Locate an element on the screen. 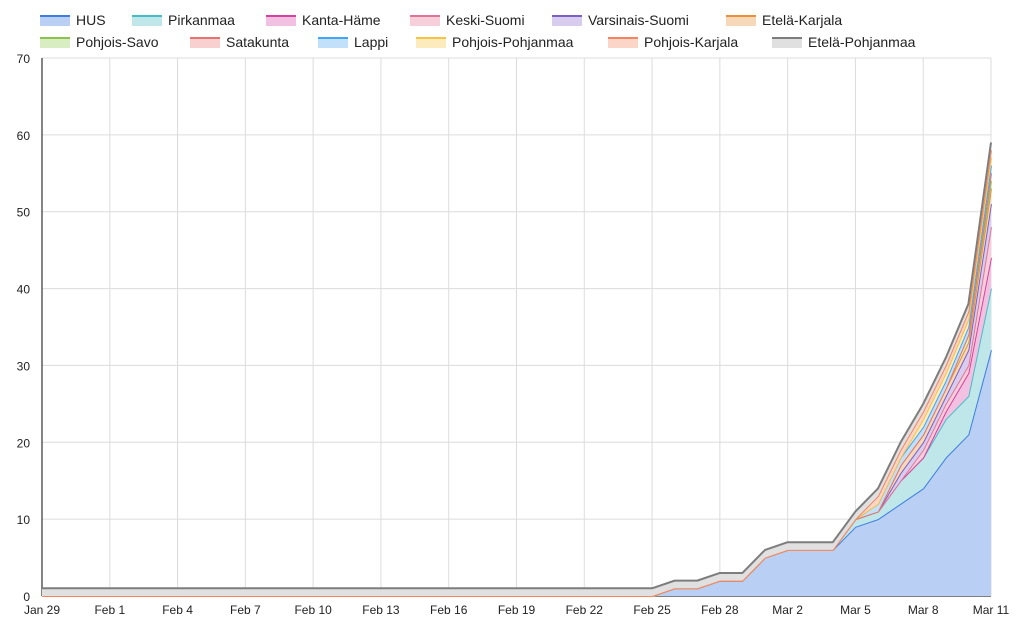 This screenshot has width=1024, height=630. legend-label: Pirkanmaa is located at coordinates (201, 20).